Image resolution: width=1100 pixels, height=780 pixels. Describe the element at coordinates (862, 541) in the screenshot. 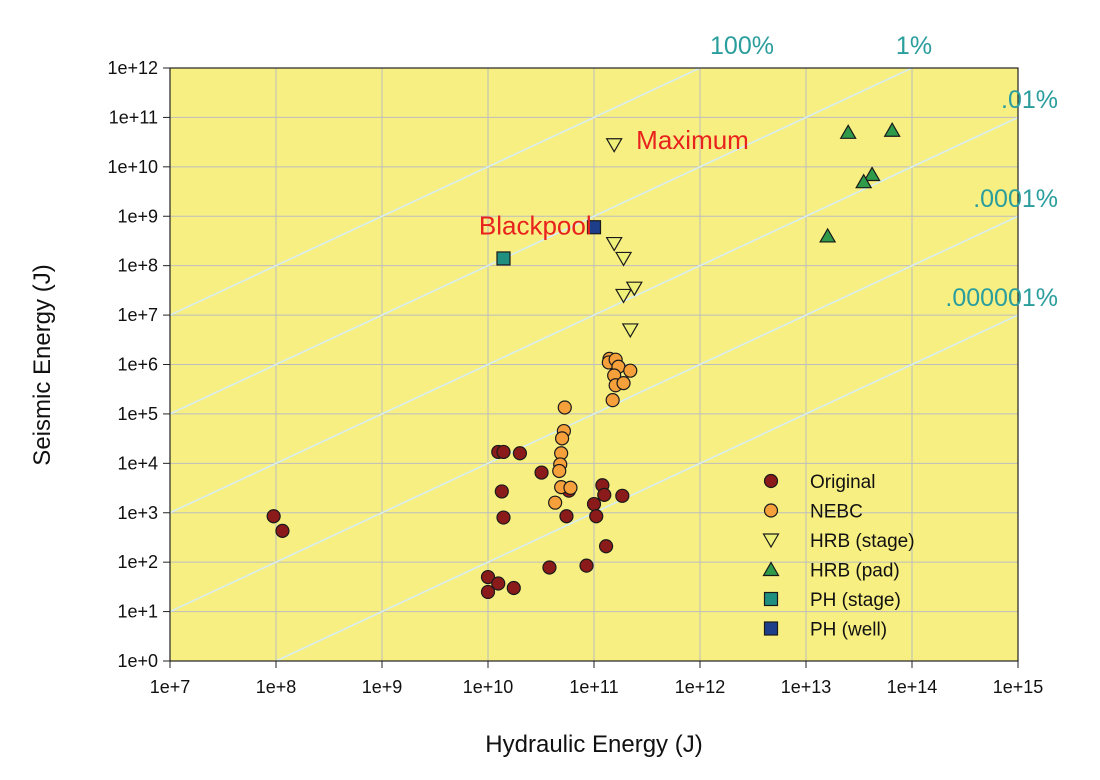

I see `legend-label-hrb-stage: HRB (stage)` at that location.